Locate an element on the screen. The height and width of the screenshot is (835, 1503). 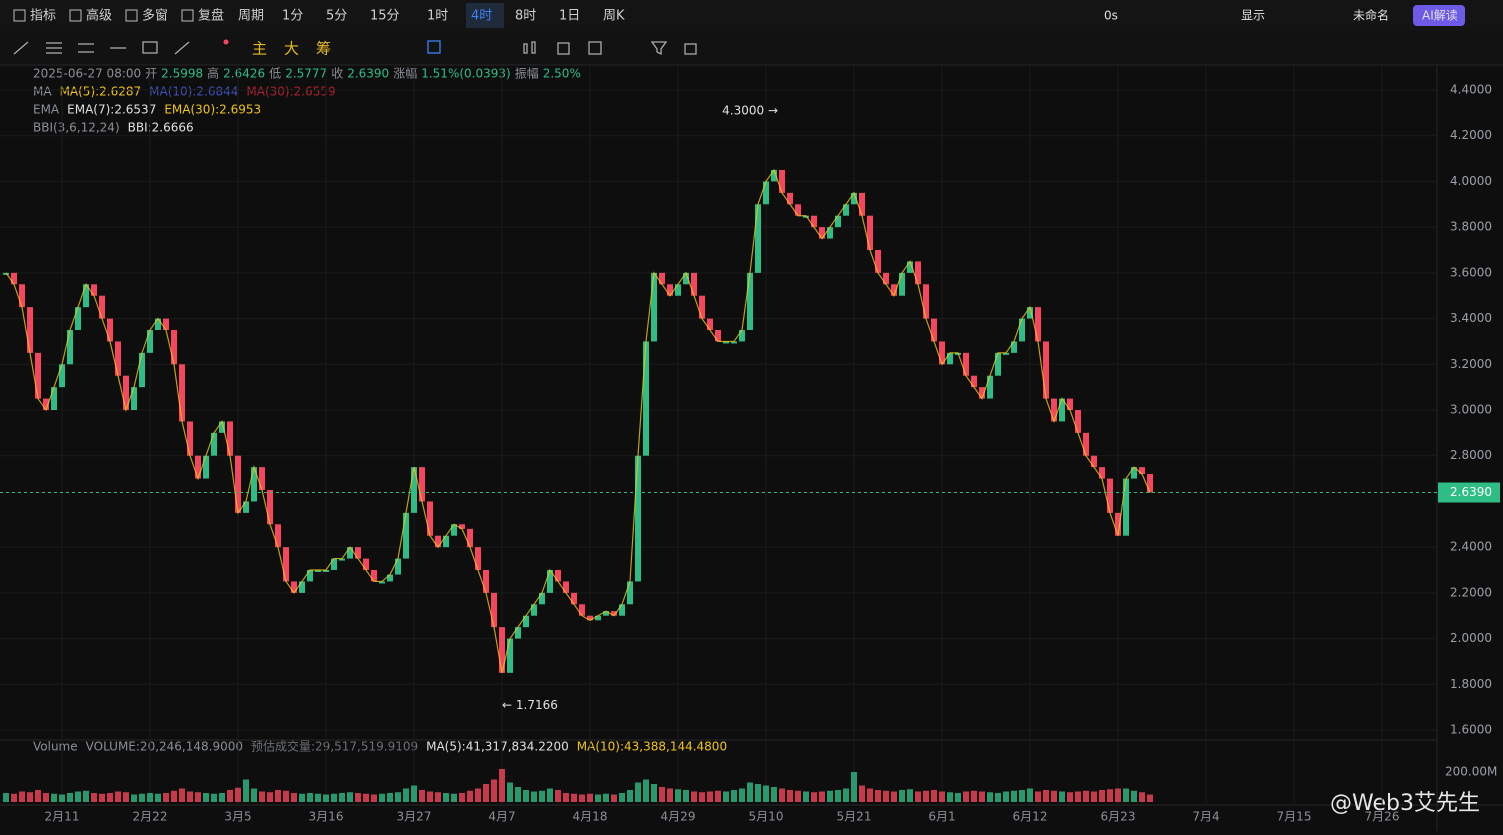
ai-button is located at coordinates (1439, 15).